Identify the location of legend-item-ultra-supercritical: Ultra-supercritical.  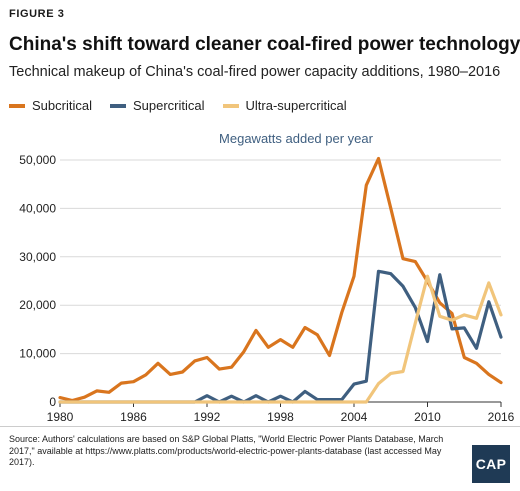
(284, 105).